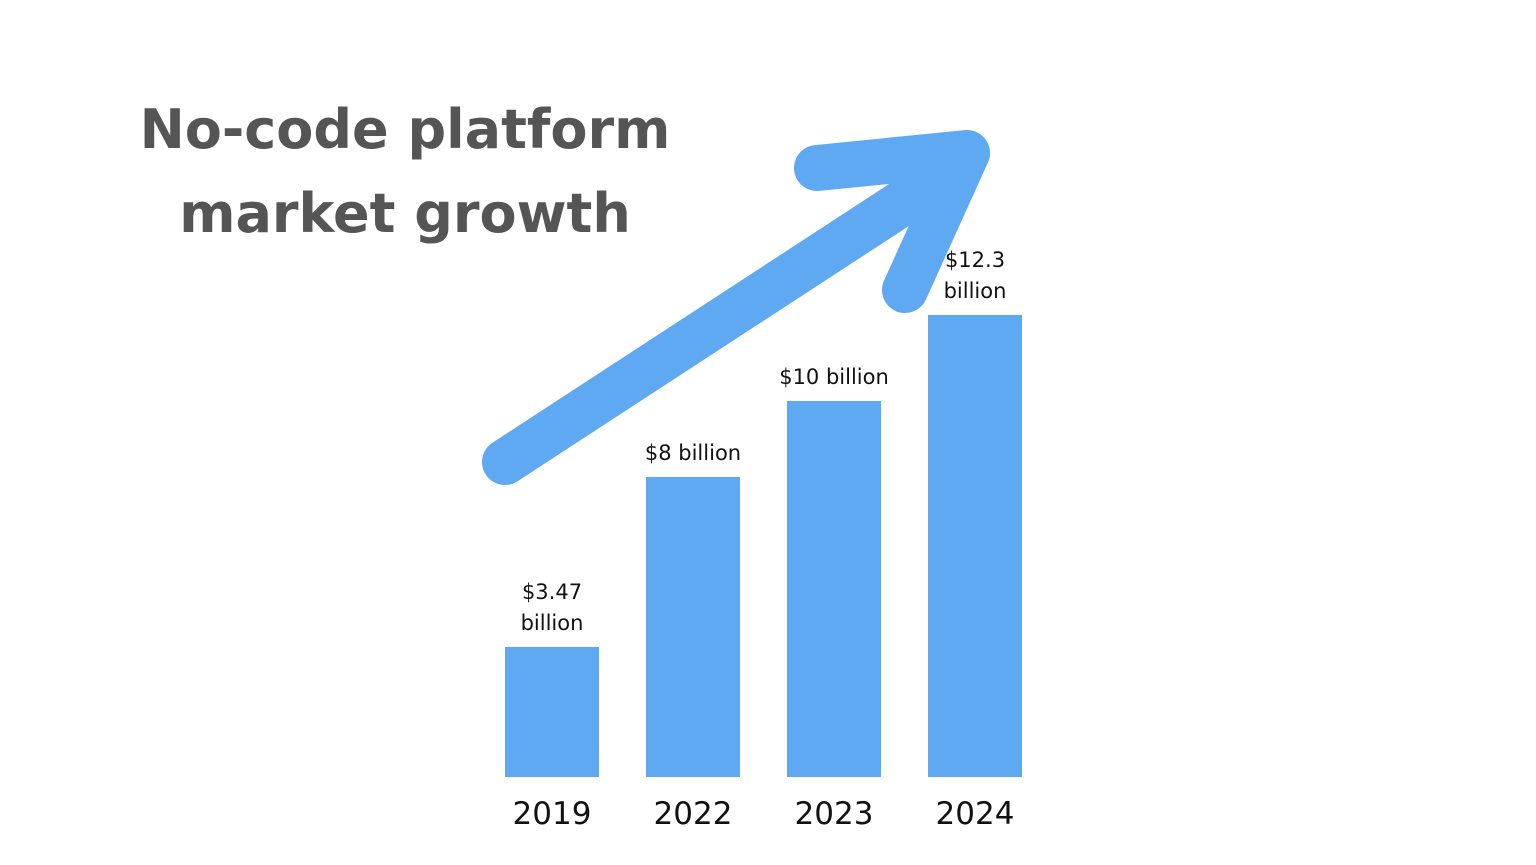 Image resolution: width=1536 pixels, height=865 pixels. What do you see at coordinates (975, 814) in the screenshot?
I see `x-tick-label: 2024` at bounding box center [975, 814].